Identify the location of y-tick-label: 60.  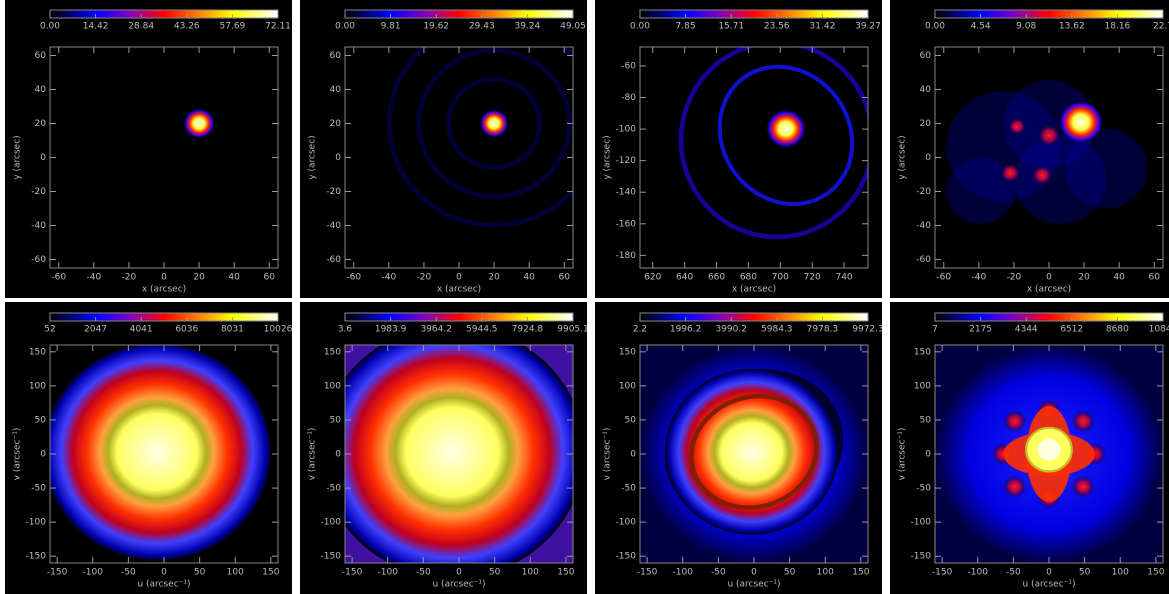
(41, 56).